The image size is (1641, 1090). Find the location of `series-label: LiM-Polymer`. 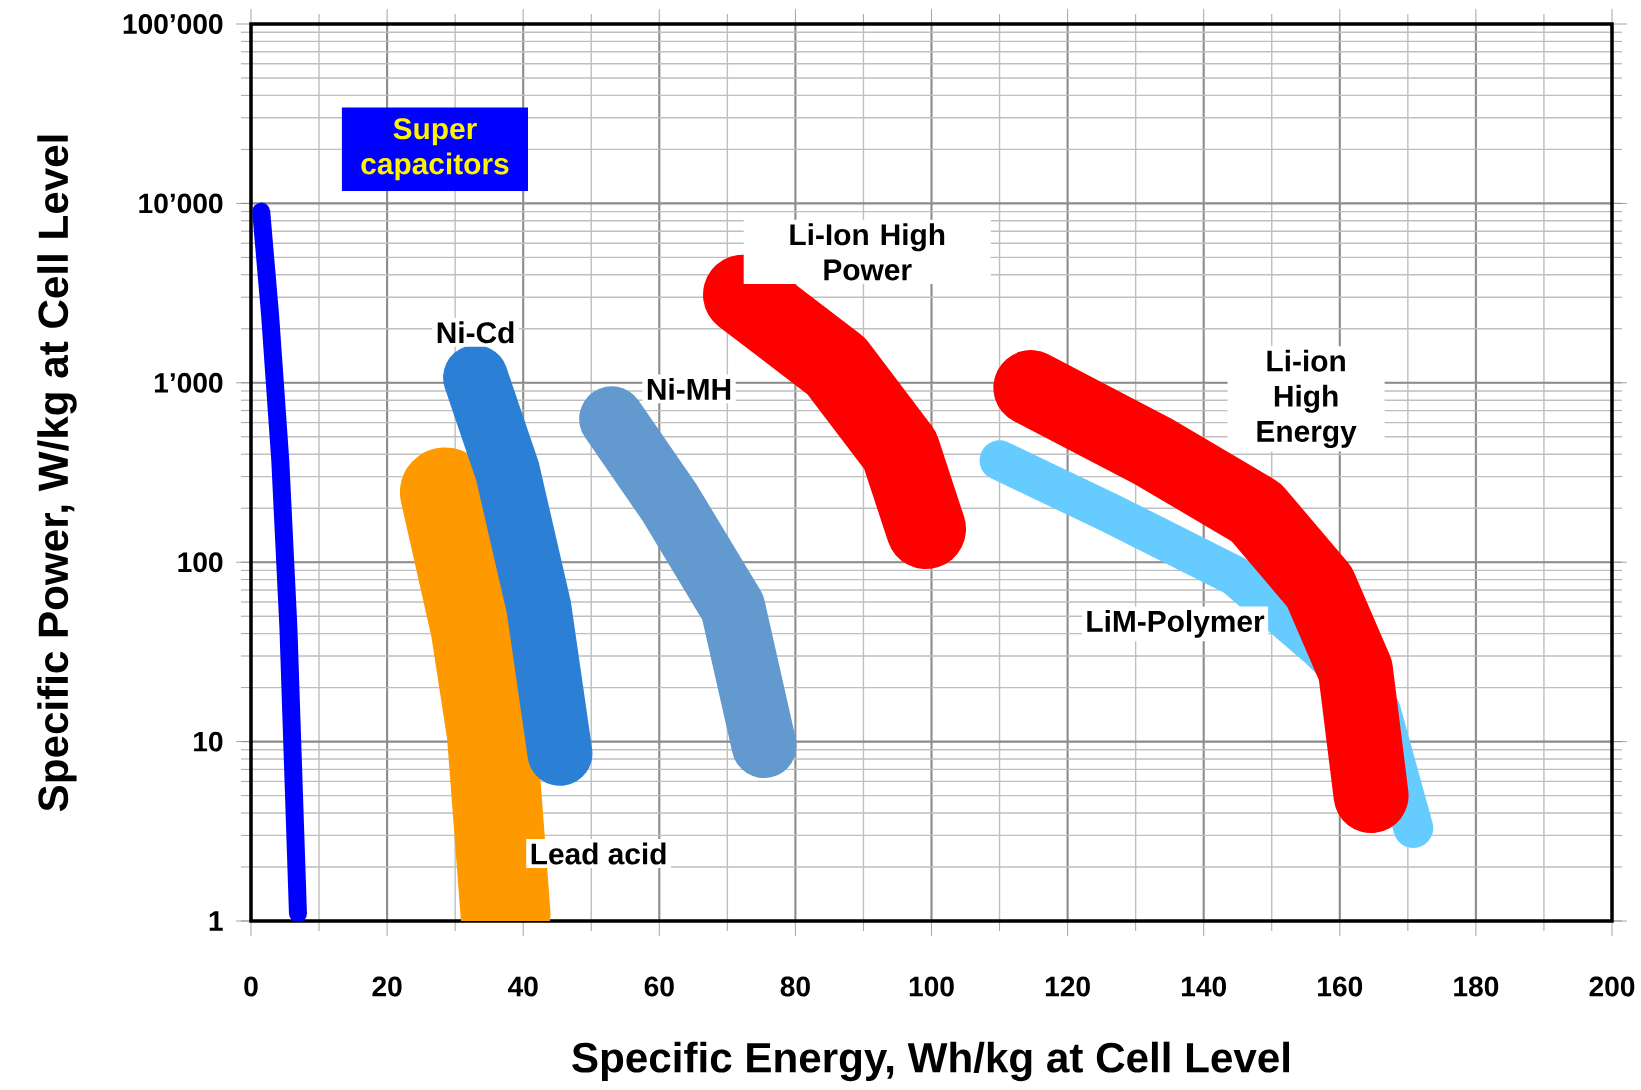

series-label: LiM-Polymer is located at coordinates (1176, 623).